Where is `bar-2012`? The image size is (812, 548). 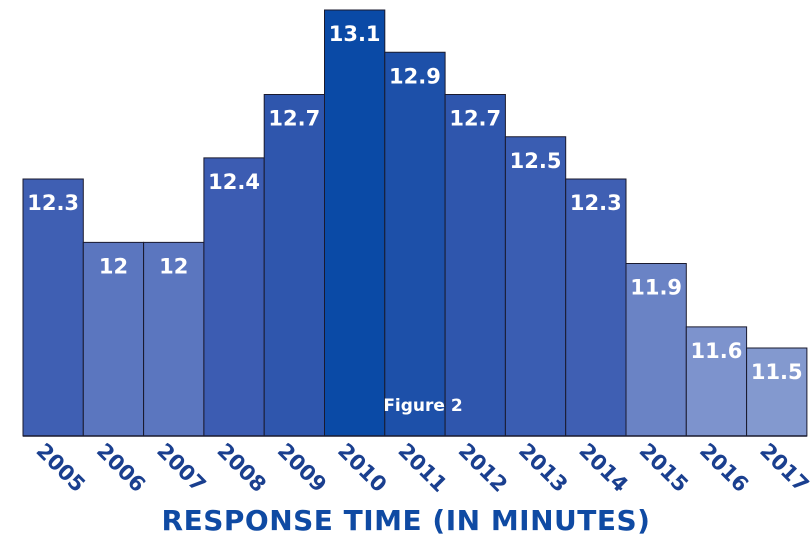 bar-2012 is located at coordinates (475, 265).